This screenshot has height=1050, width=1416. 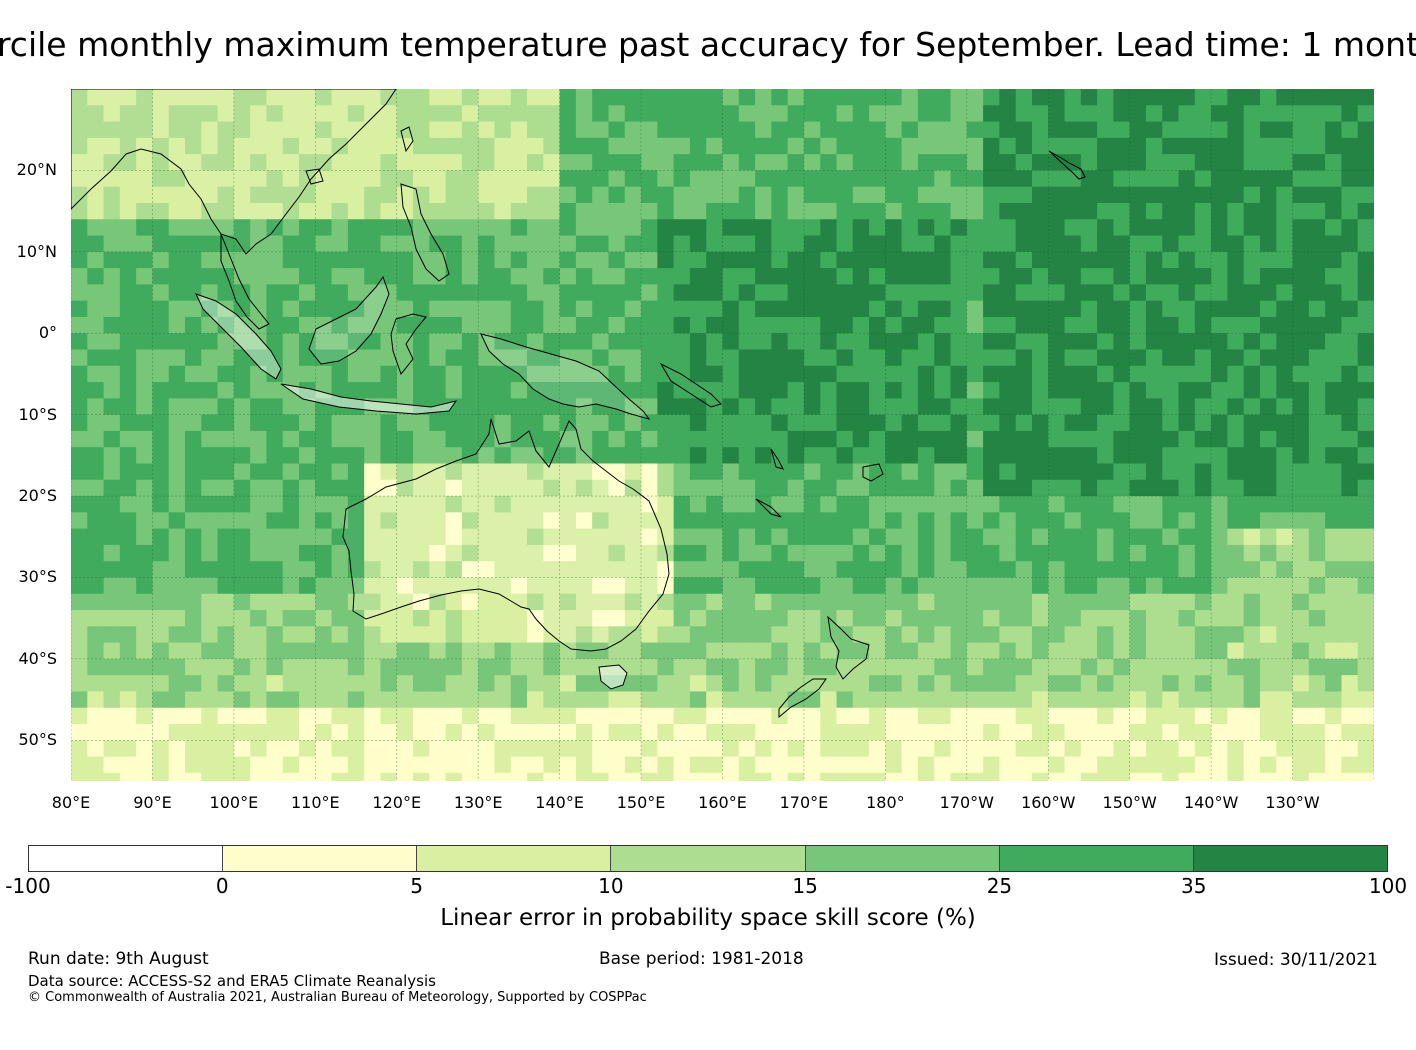 What do you see at coordinates (234, 802) in the screenshot?
I see `lon-label: 100°E` at bounding box center [234, 802].